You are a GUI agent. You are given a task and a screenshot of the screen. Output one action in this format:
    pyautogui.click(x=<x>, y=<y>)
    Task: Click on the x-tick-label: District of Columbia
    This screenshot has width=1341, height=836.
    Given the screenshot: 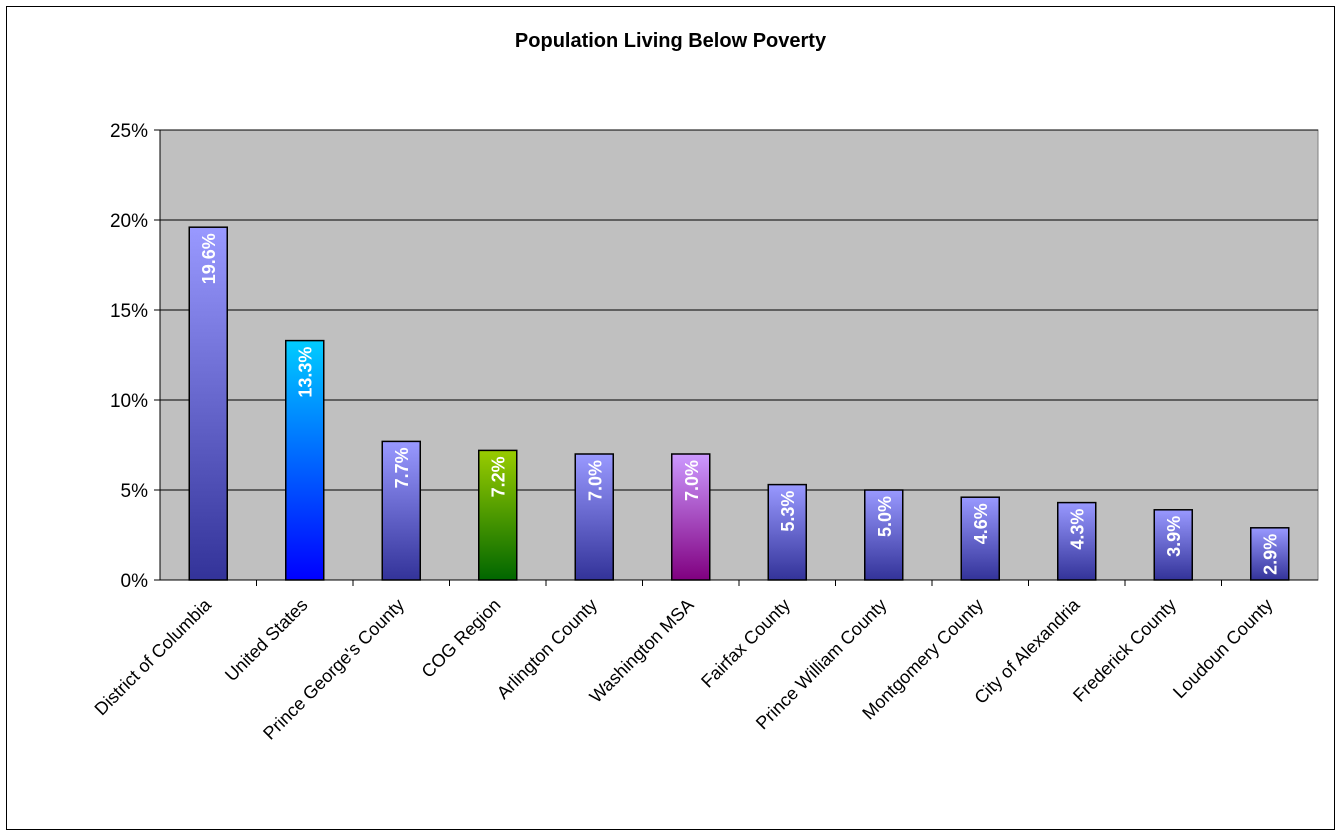 What is the action you would take?
    pyautogui.click(x=153, y=656)
    